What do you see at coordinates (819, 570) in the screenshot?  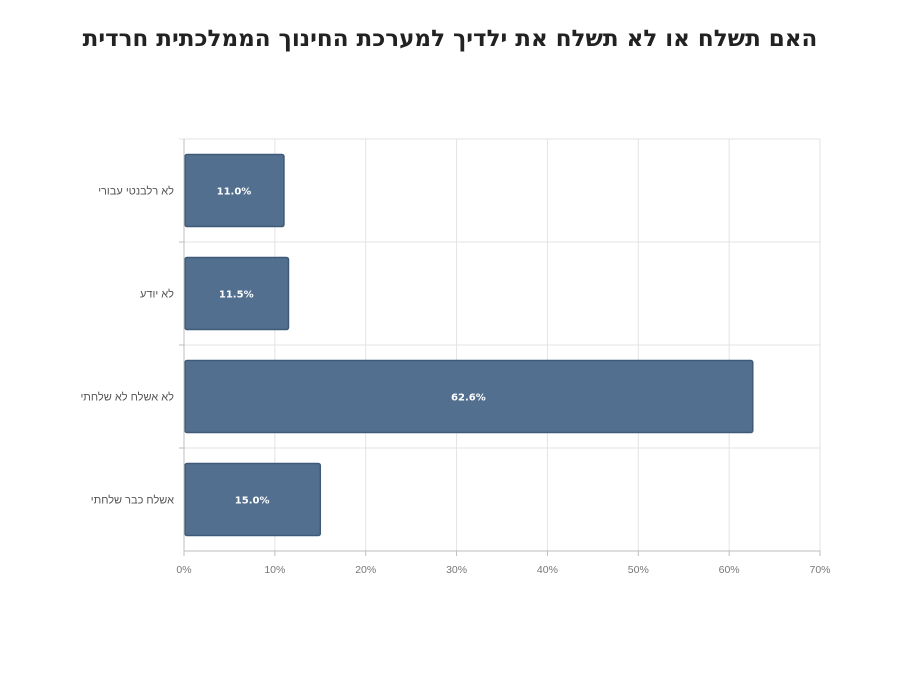 I see `x-tick-label: 70%` at bounding box center [819, 570].